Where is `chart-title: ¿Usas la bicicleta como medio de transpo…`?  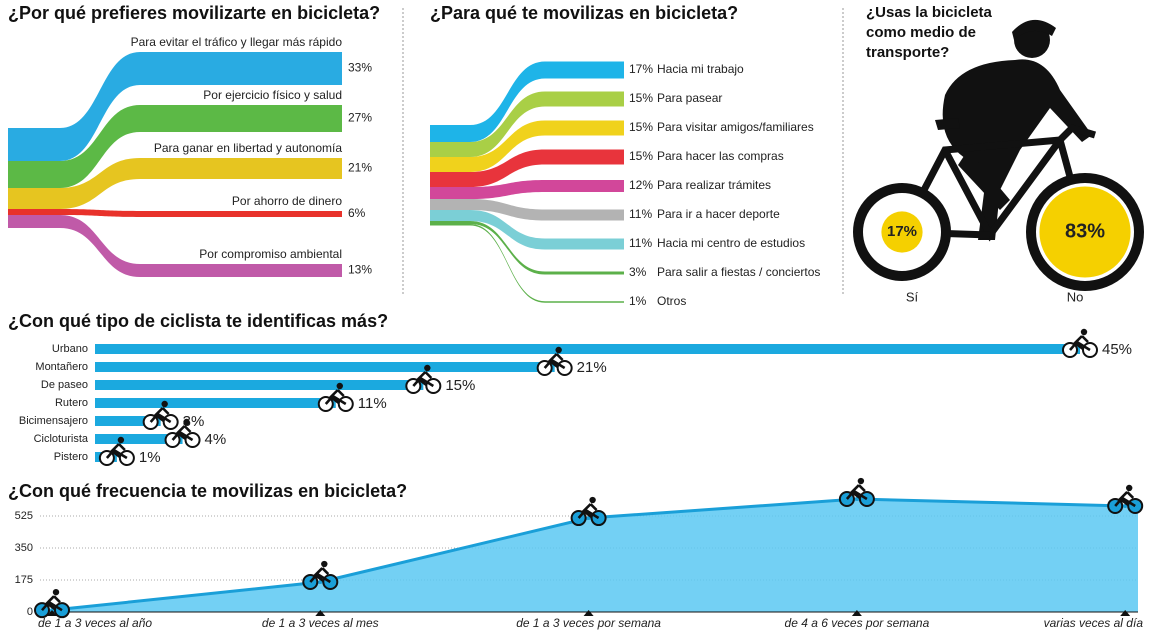 chart-title: ¿Usas la bicicleta como medio de transpo… is located at coordinates (929, 32).